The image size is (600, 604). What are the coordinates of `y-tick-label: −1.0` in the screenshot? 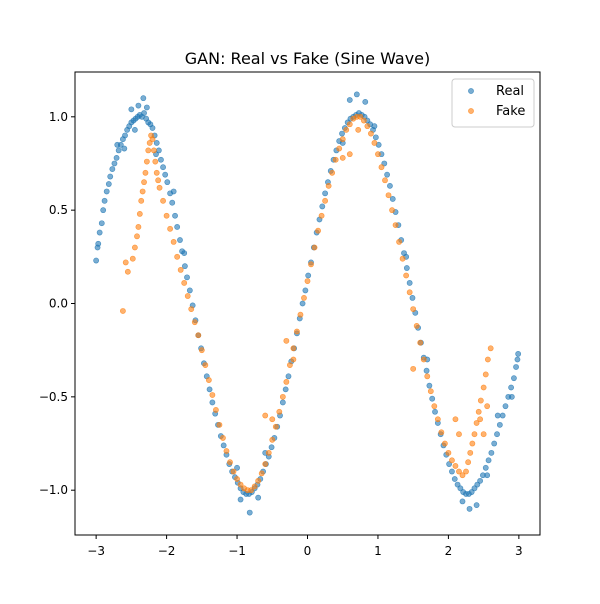 It's located at (53, 490).